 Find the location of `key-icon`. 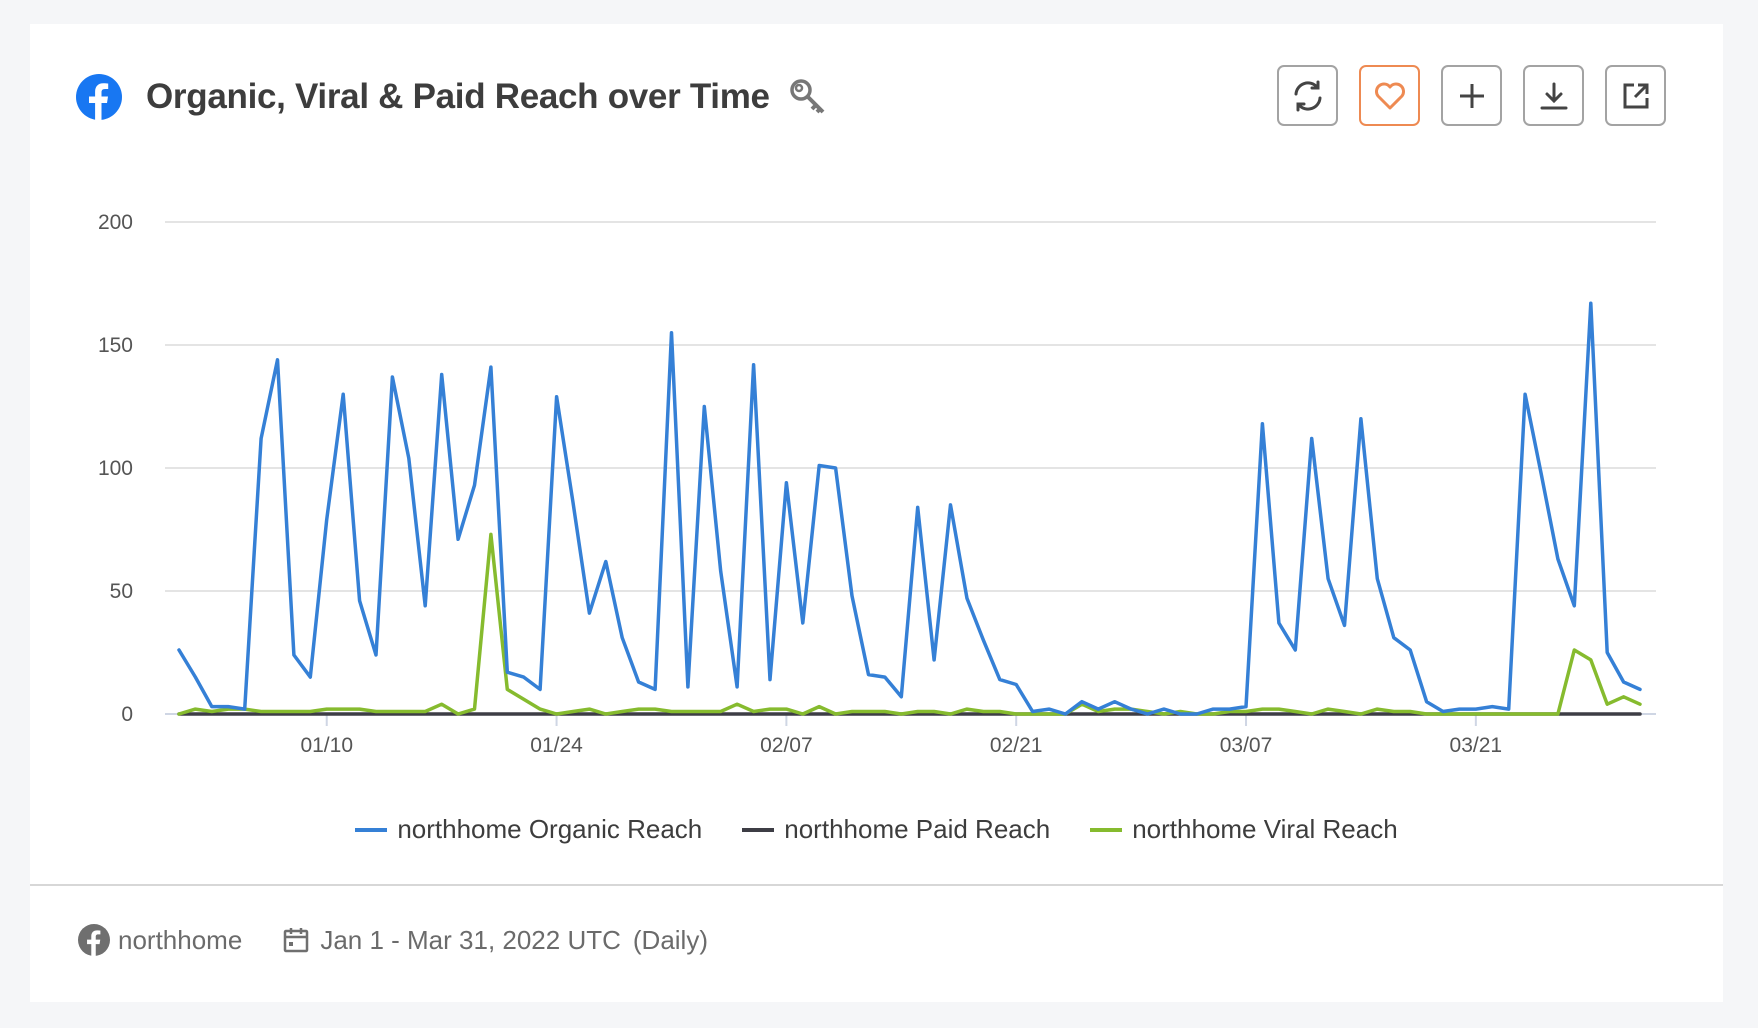

key-icon is located at coordinates (808, 97).